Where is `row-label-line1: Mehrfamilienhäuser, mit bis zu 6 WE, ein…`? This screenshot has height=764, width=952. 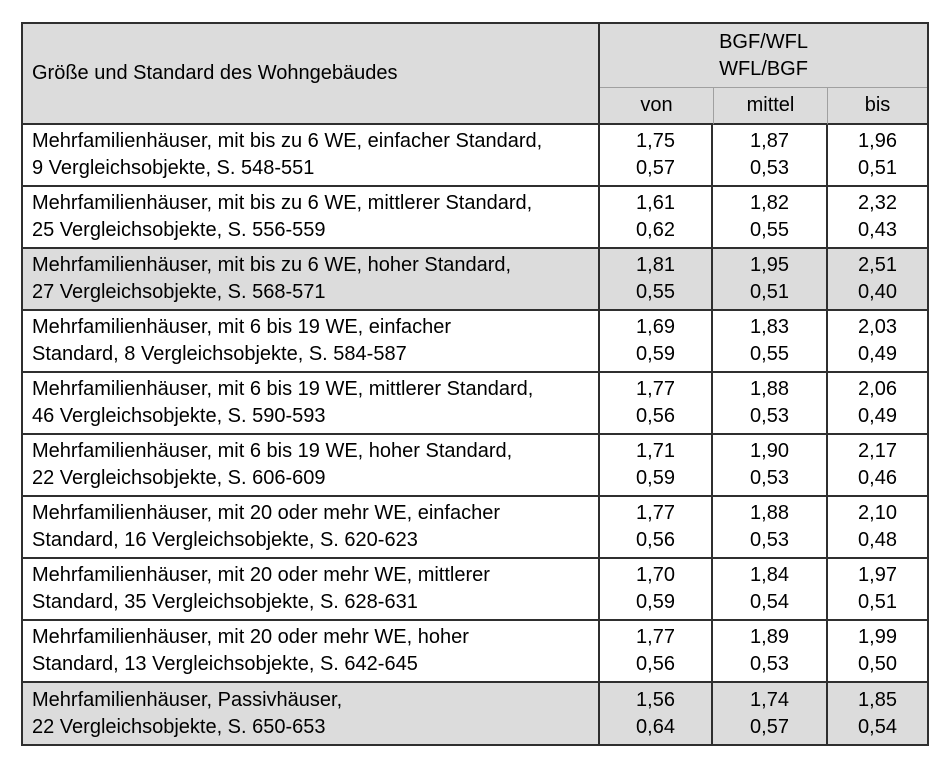
row-label-line1: Mehrfamilienhäuser, mit bis zu 6 WE, ein… is located at coordinates (287, 141).